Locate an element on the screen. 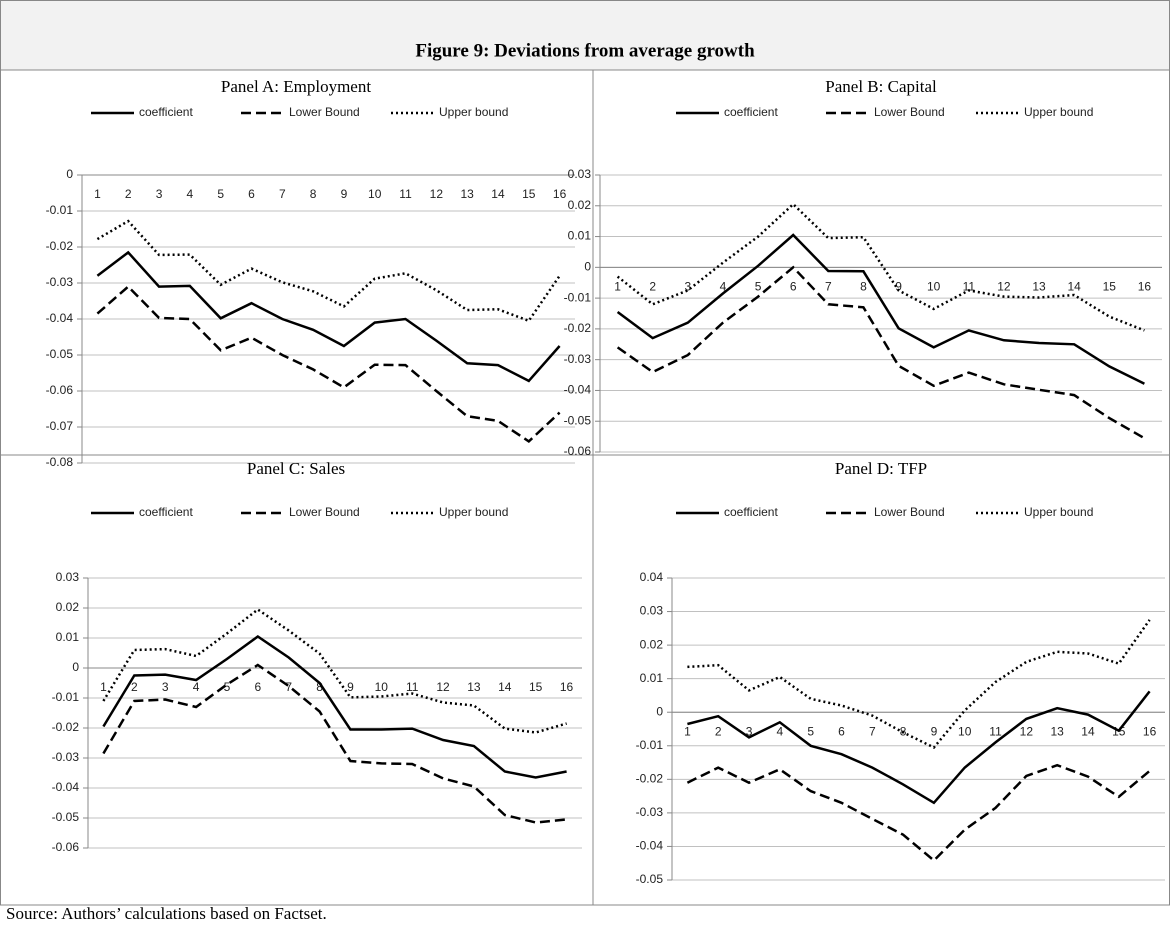  panel-title: Panel A: Employment is located at coordinates (296, 86).